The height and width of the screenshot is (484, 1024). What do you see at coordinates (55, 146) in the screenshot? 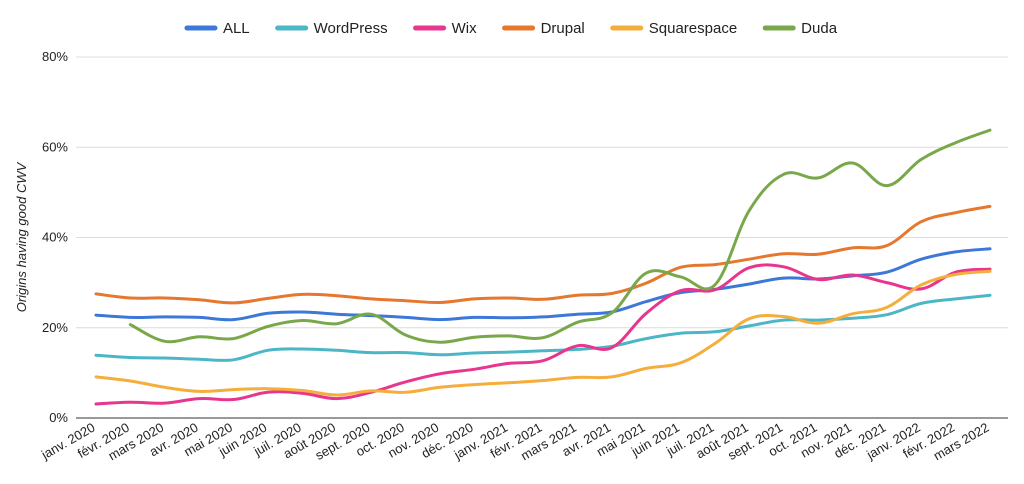
I see `y-tick-label: 60%` at bounding box center [55, 146].